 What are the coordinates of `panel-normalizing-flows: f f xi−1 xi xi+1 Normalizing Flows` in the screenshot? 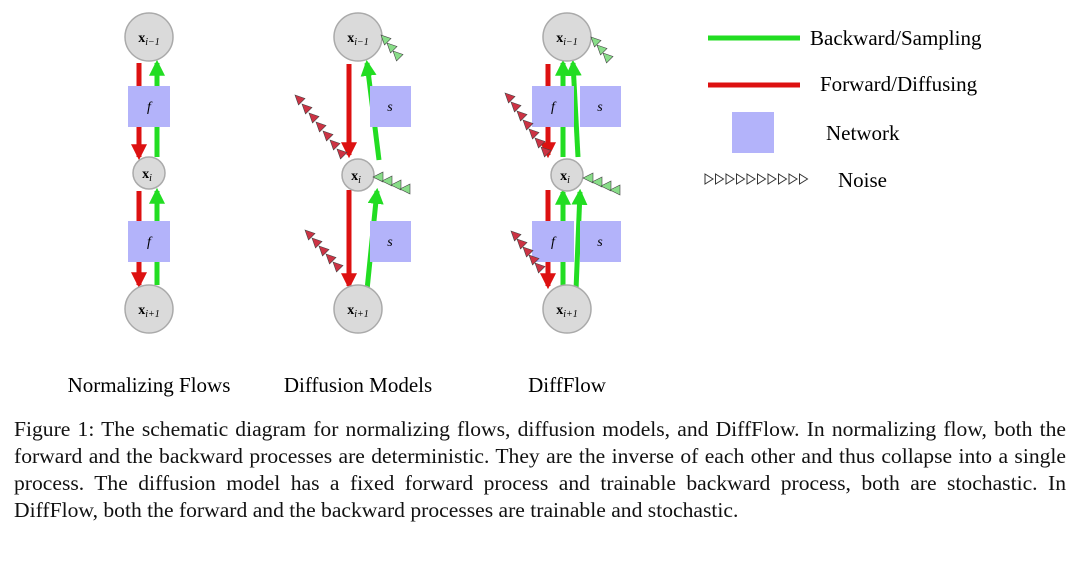 It's located at (149, 204).